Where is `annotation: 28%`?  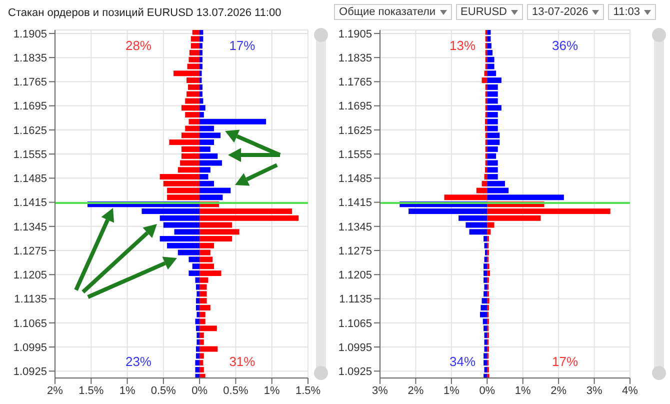
annotation: 28% is located at coordinates (138, 45).